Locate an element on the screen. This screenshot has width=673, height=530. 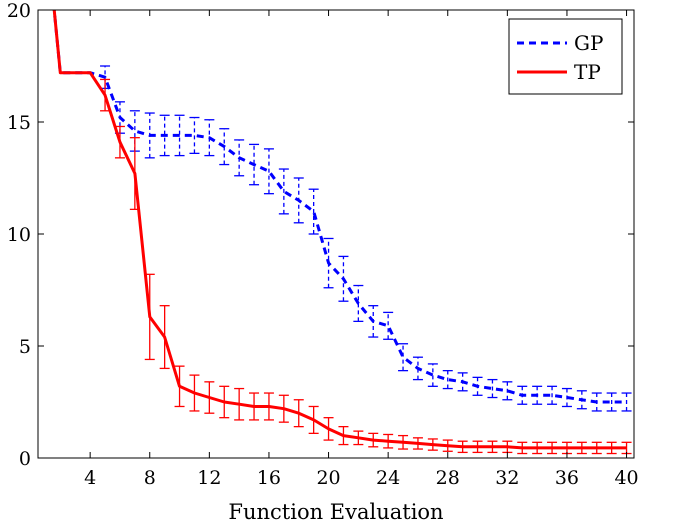
x-tick-label: 24 is located at coordinates (388, 478).